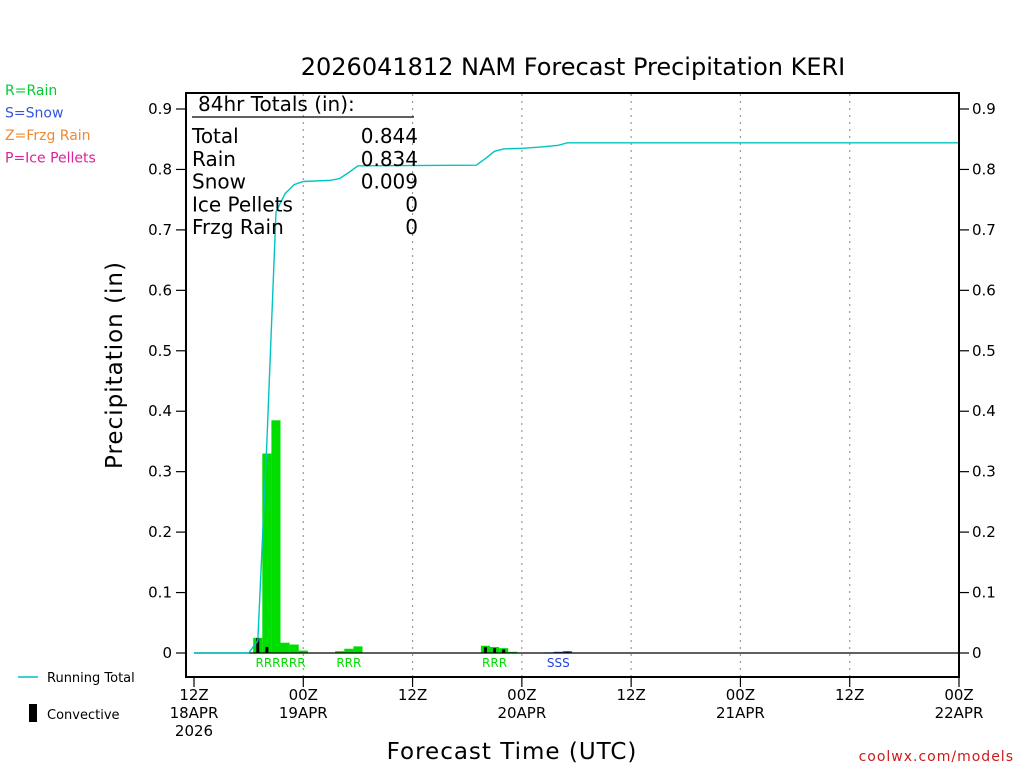 This screenshot has height=768, width=1024. Describe the element at coordinates (276, 104) in the screenshot. I see `totals-header: 84hr Totals (in):` at that location.